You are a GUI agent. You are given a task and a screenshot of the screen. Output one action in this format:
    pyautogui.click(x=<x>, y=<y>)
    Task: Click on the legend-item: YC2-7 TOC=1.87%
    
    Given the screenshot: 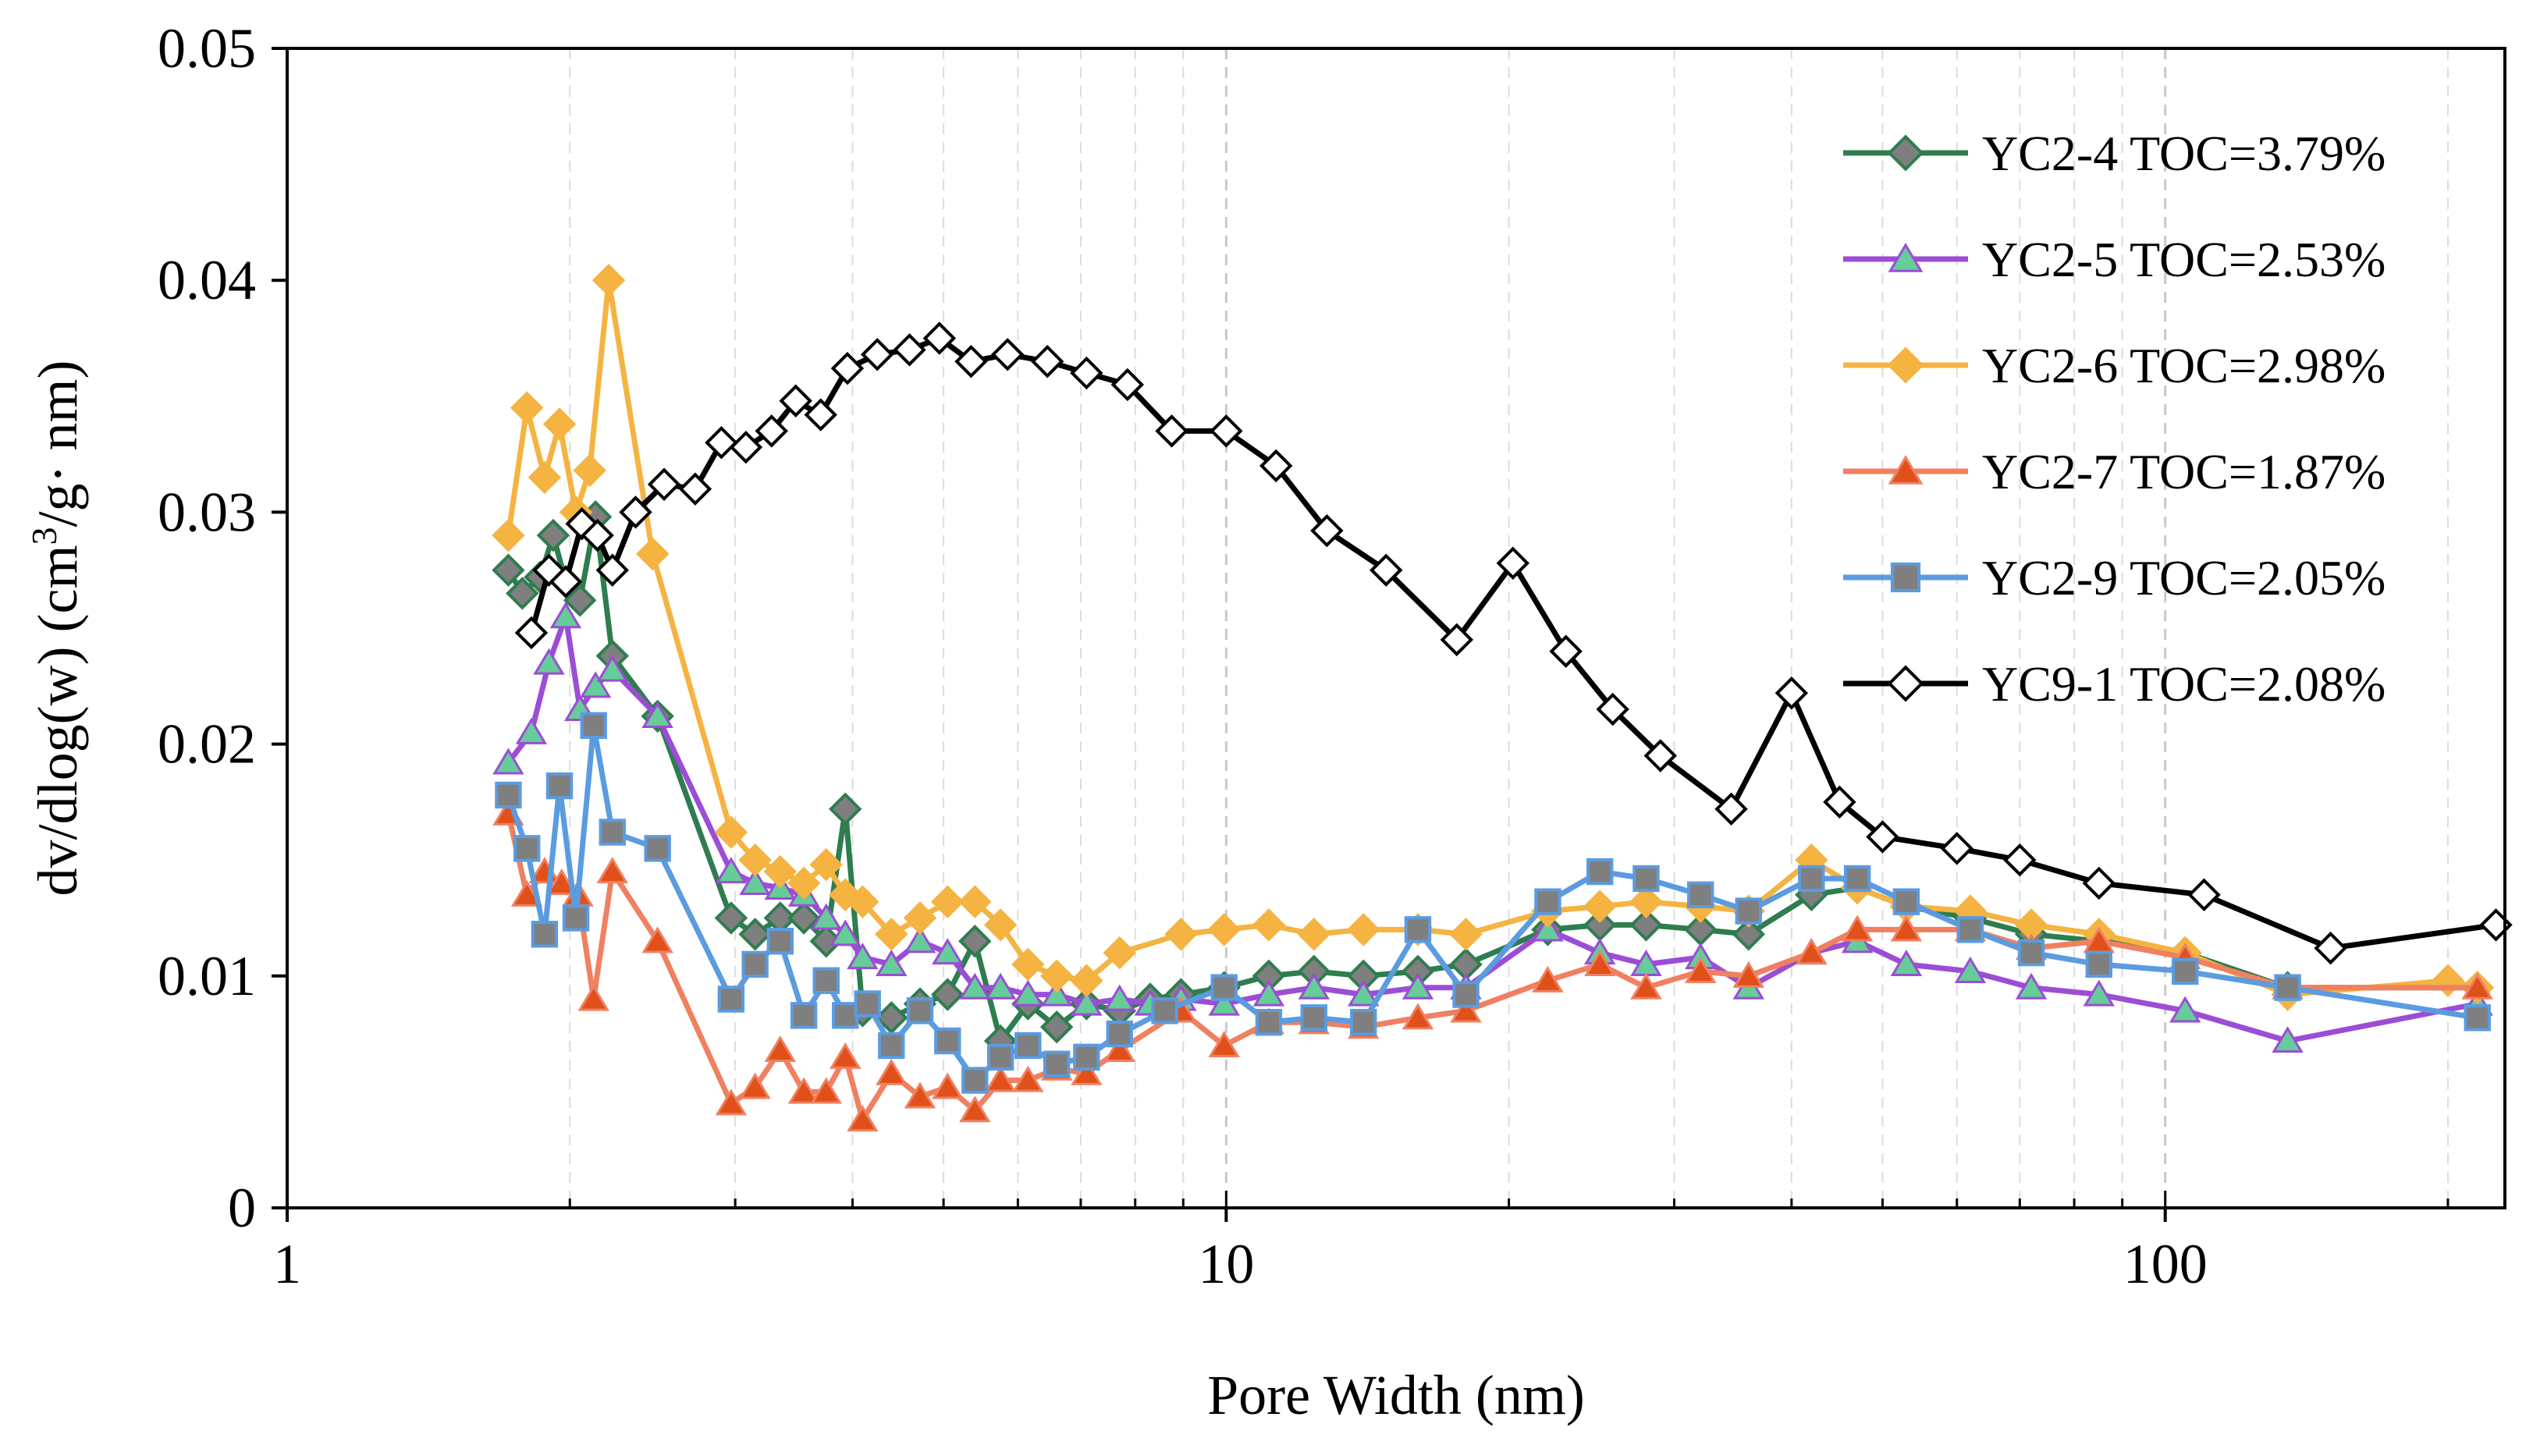 What is the action you would take?
    pyautogui.click(x=2114, y=472)
    